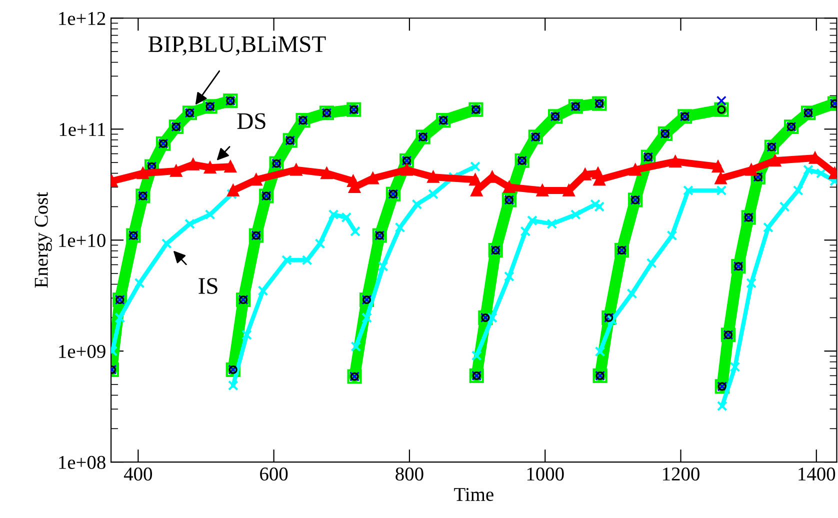 This screenshot has height=518, width=838. Describe the element at coordinates (82, 19) in the screenshot. I see `y-tick-label: 1e+12` at that location.